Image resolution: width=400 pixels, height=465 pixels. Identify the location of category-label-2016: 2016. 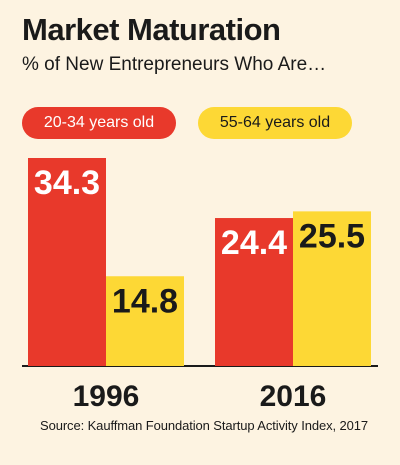
(293, 396).